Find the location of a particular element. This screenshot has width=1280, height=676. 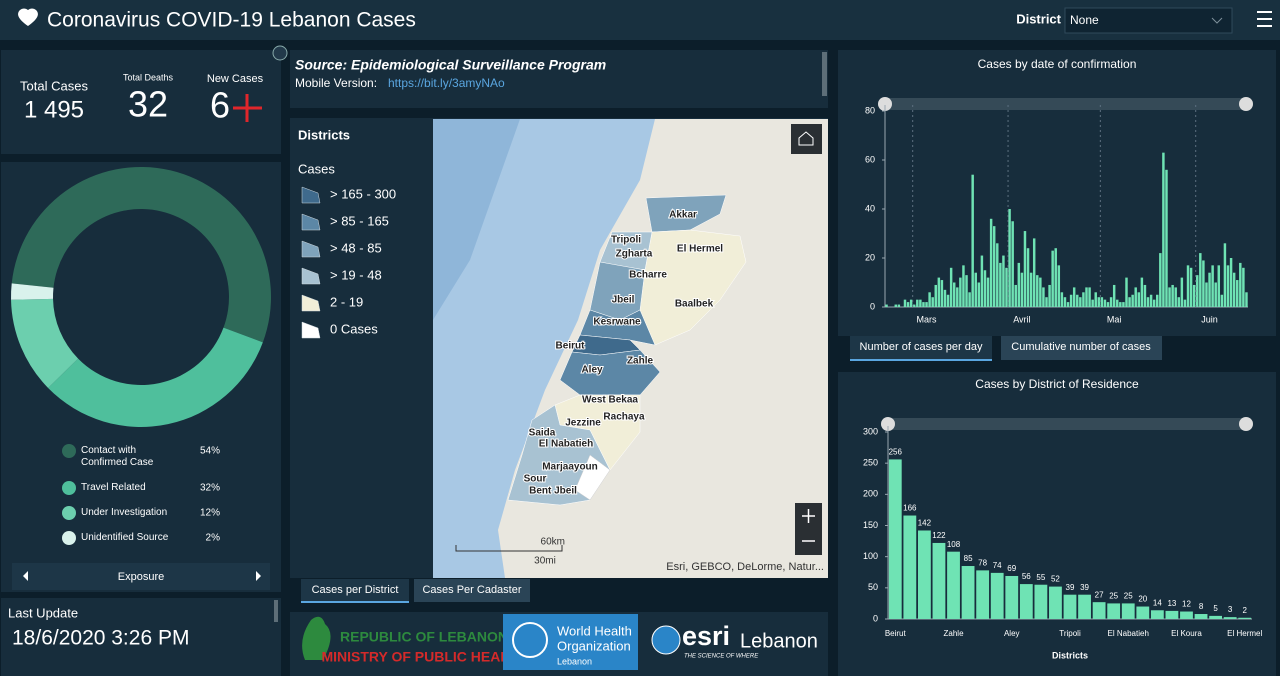

prev-arrow is located at coordinates (25, 576).